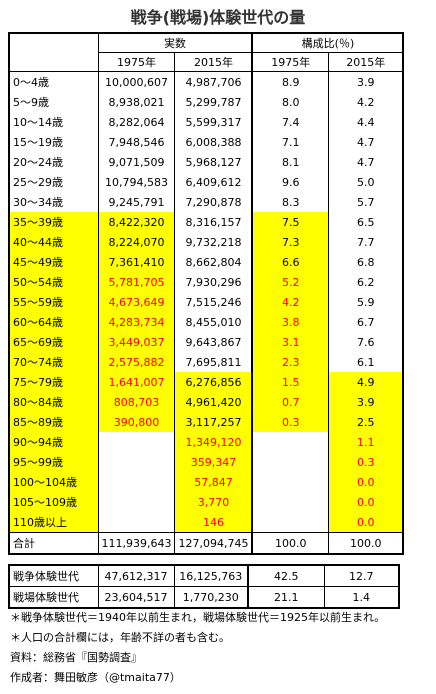 The image size is (436, 694). I want to click on cell: 7,948,546, so click(136, 142).